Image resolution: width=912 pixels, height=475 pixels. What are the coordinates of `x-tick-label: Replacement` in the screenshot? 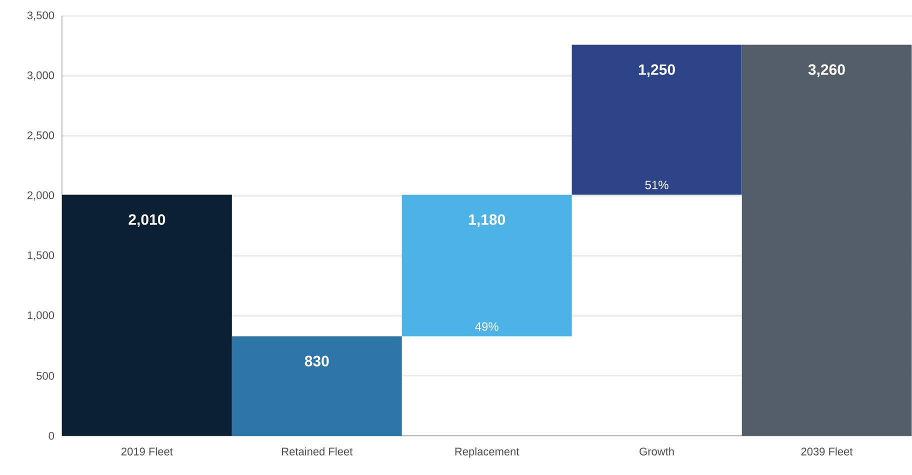 It's located at (487, 452).